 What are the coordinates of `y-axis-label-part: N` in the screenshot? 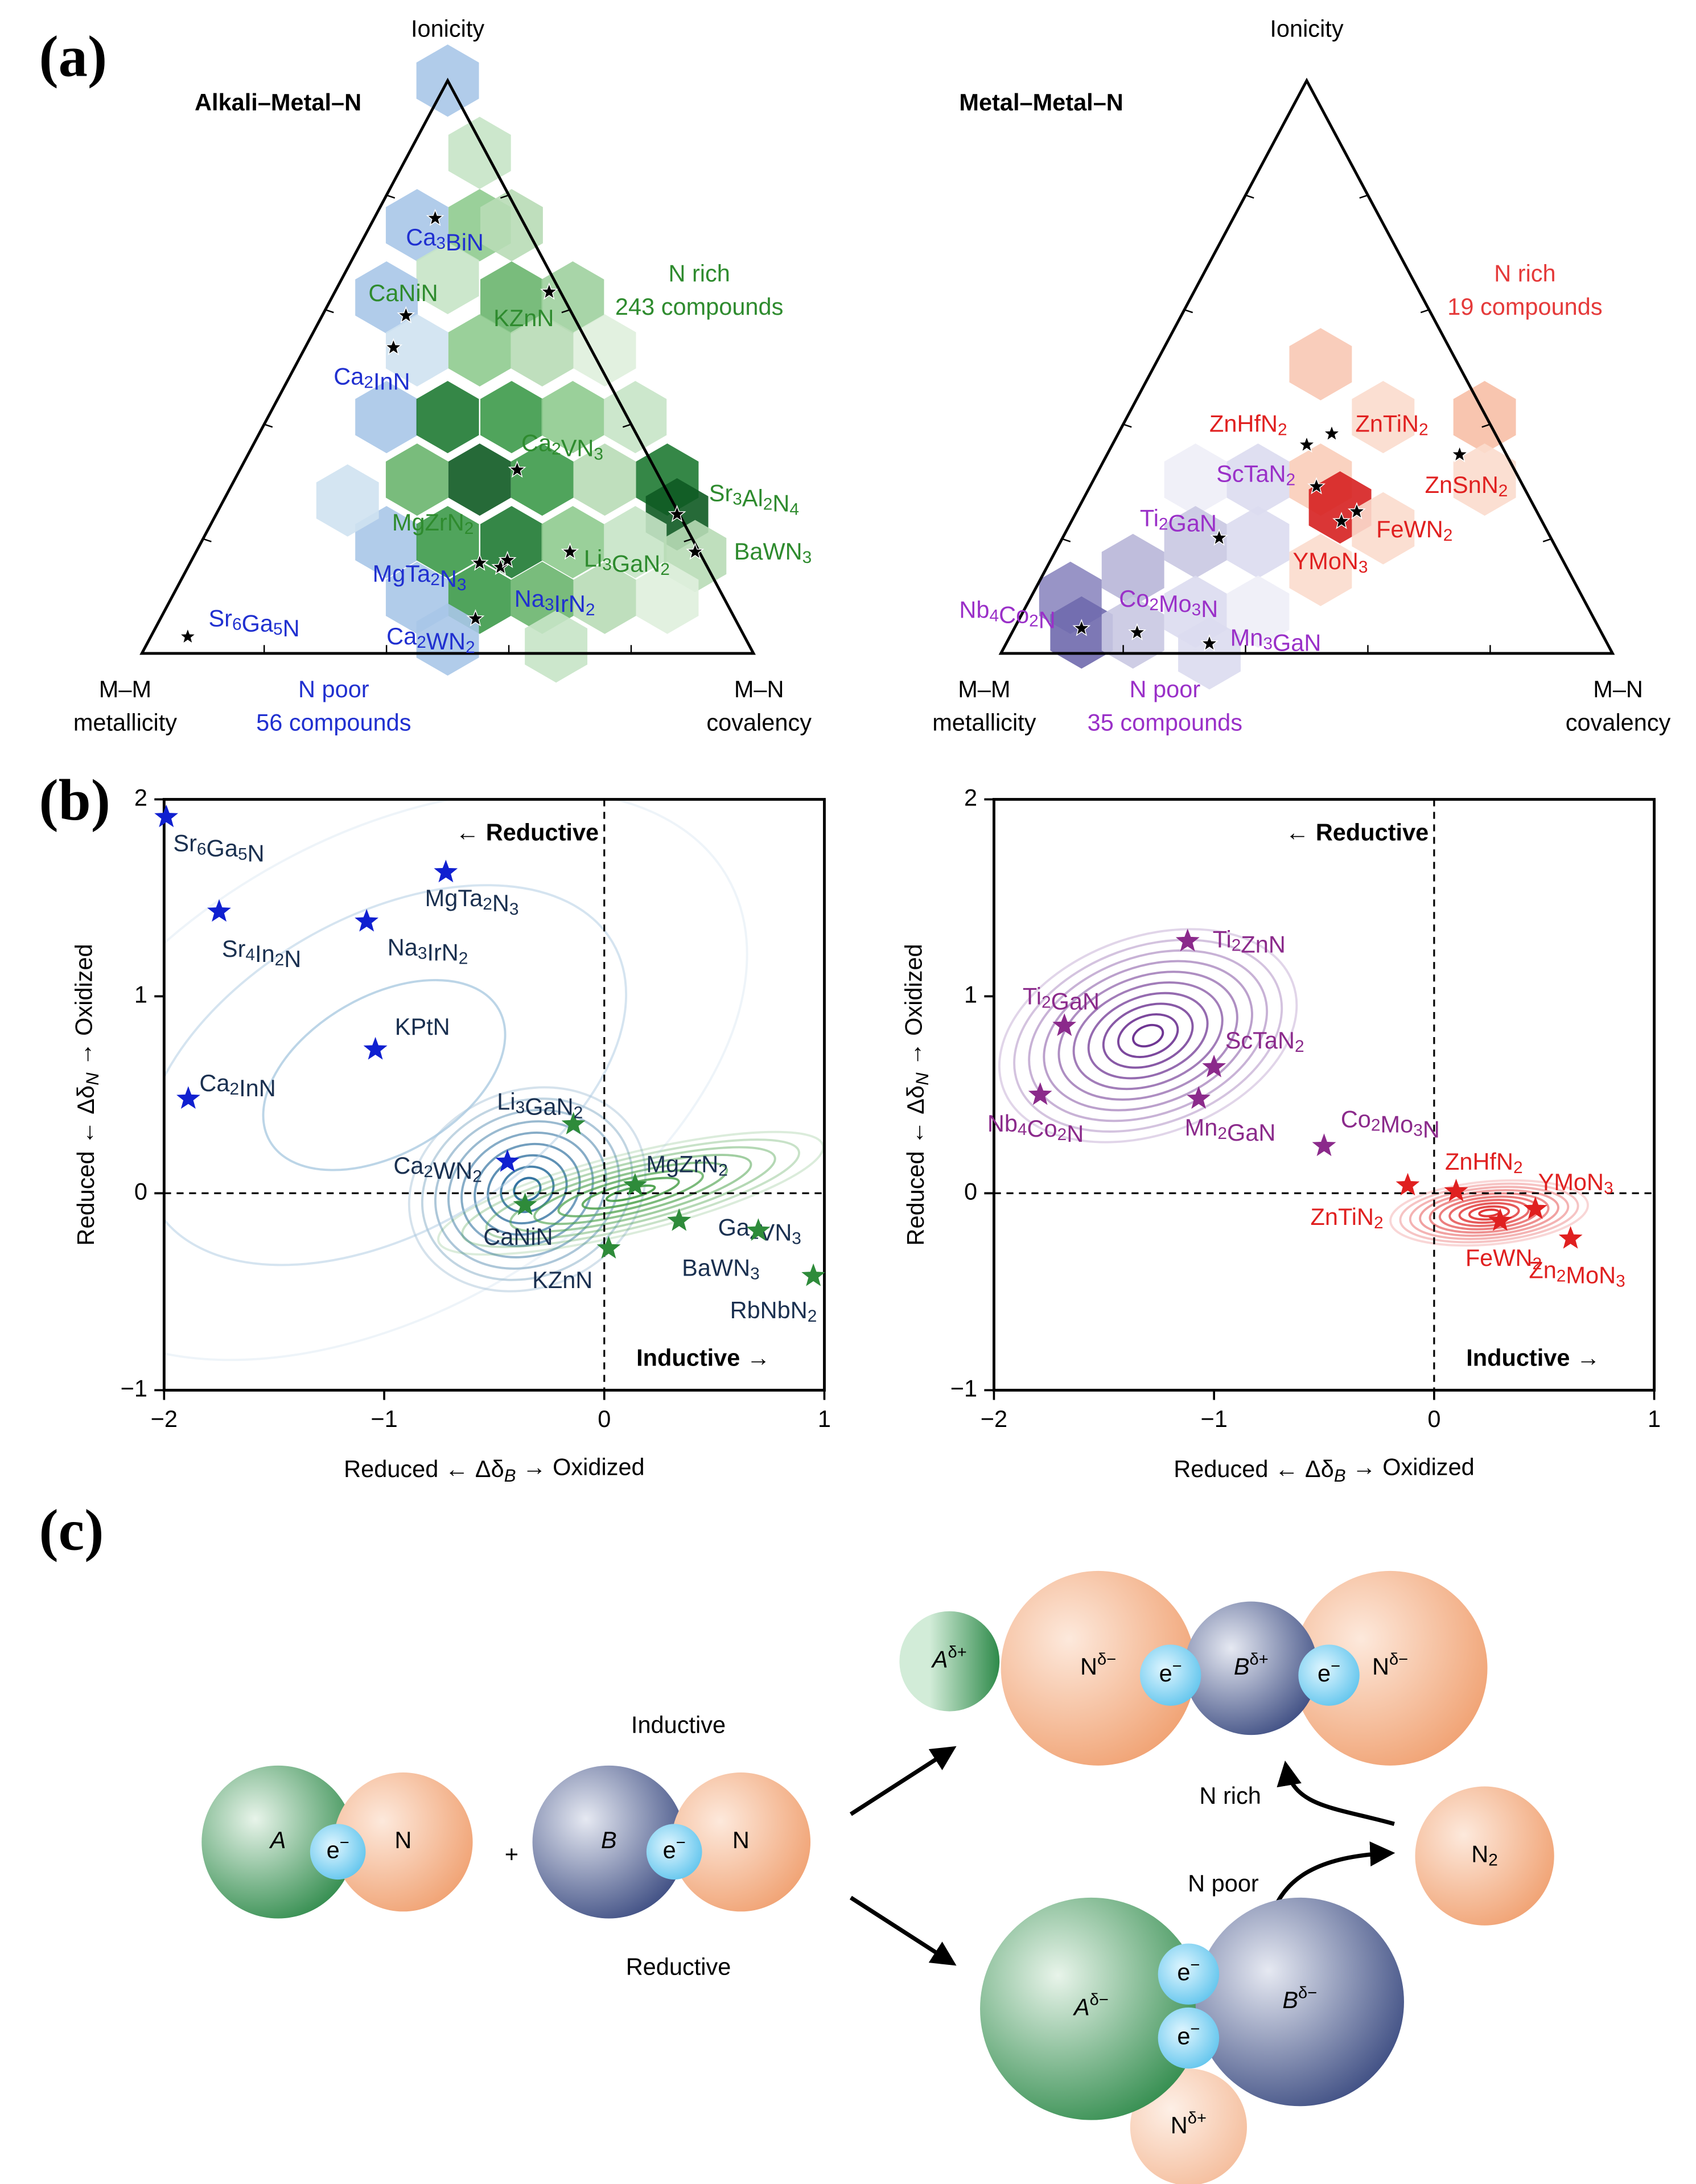 It's located at (92, 1078).